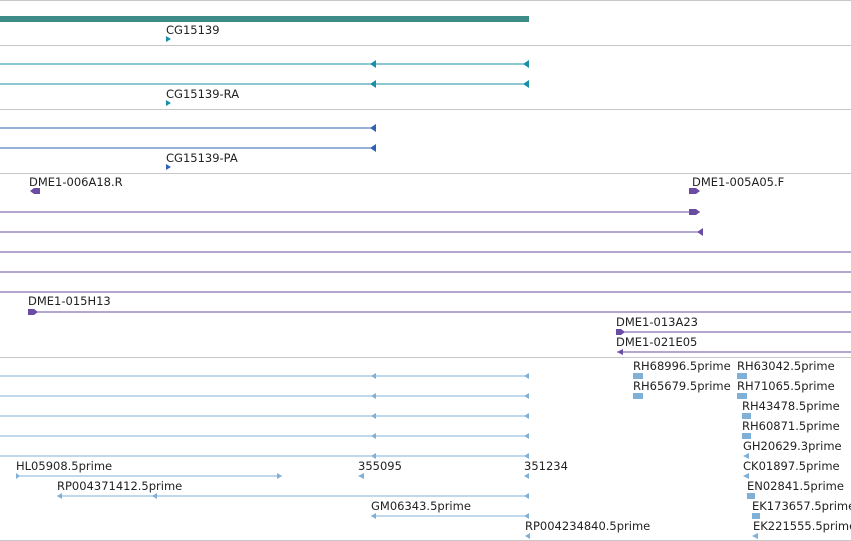 This screenshot has height=541, width=851. Describe the element at coordinates (421, 506) in the screenshot. I see `est-label: GM06343.5prime` at that location.